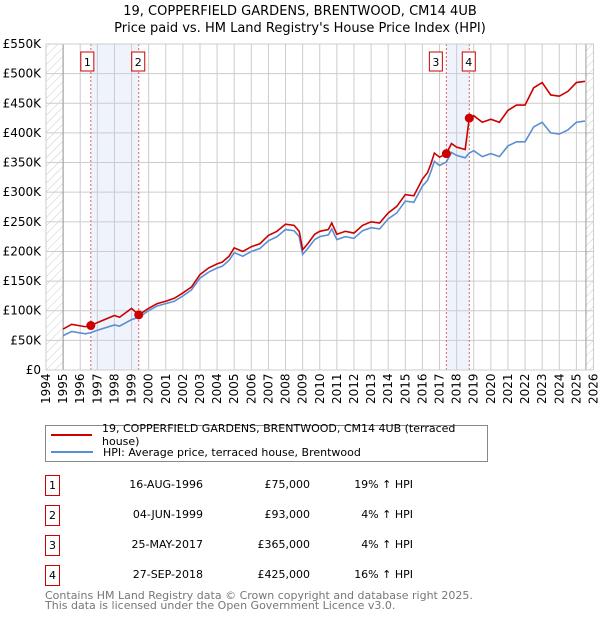 The width and height of the screenshot is (600, 620). Describe the element at coordinates (287, 484) in the screenshot. I see `sale-price: £75,000` at that location.